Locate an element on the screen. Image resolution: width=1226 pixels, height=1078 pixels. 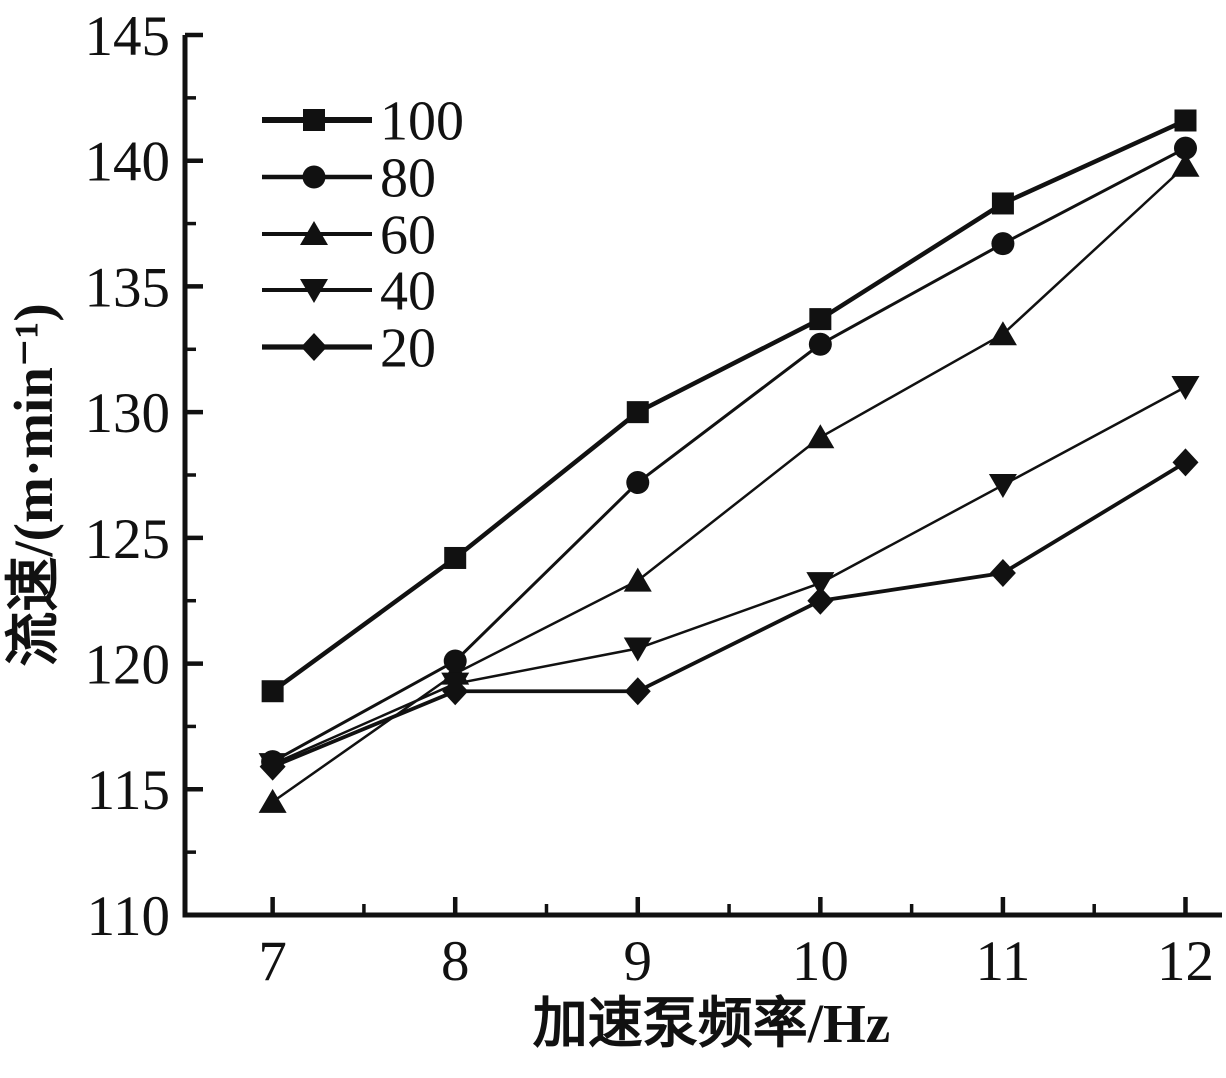
legend-entry: 40 is located at coordinates (349, 292).